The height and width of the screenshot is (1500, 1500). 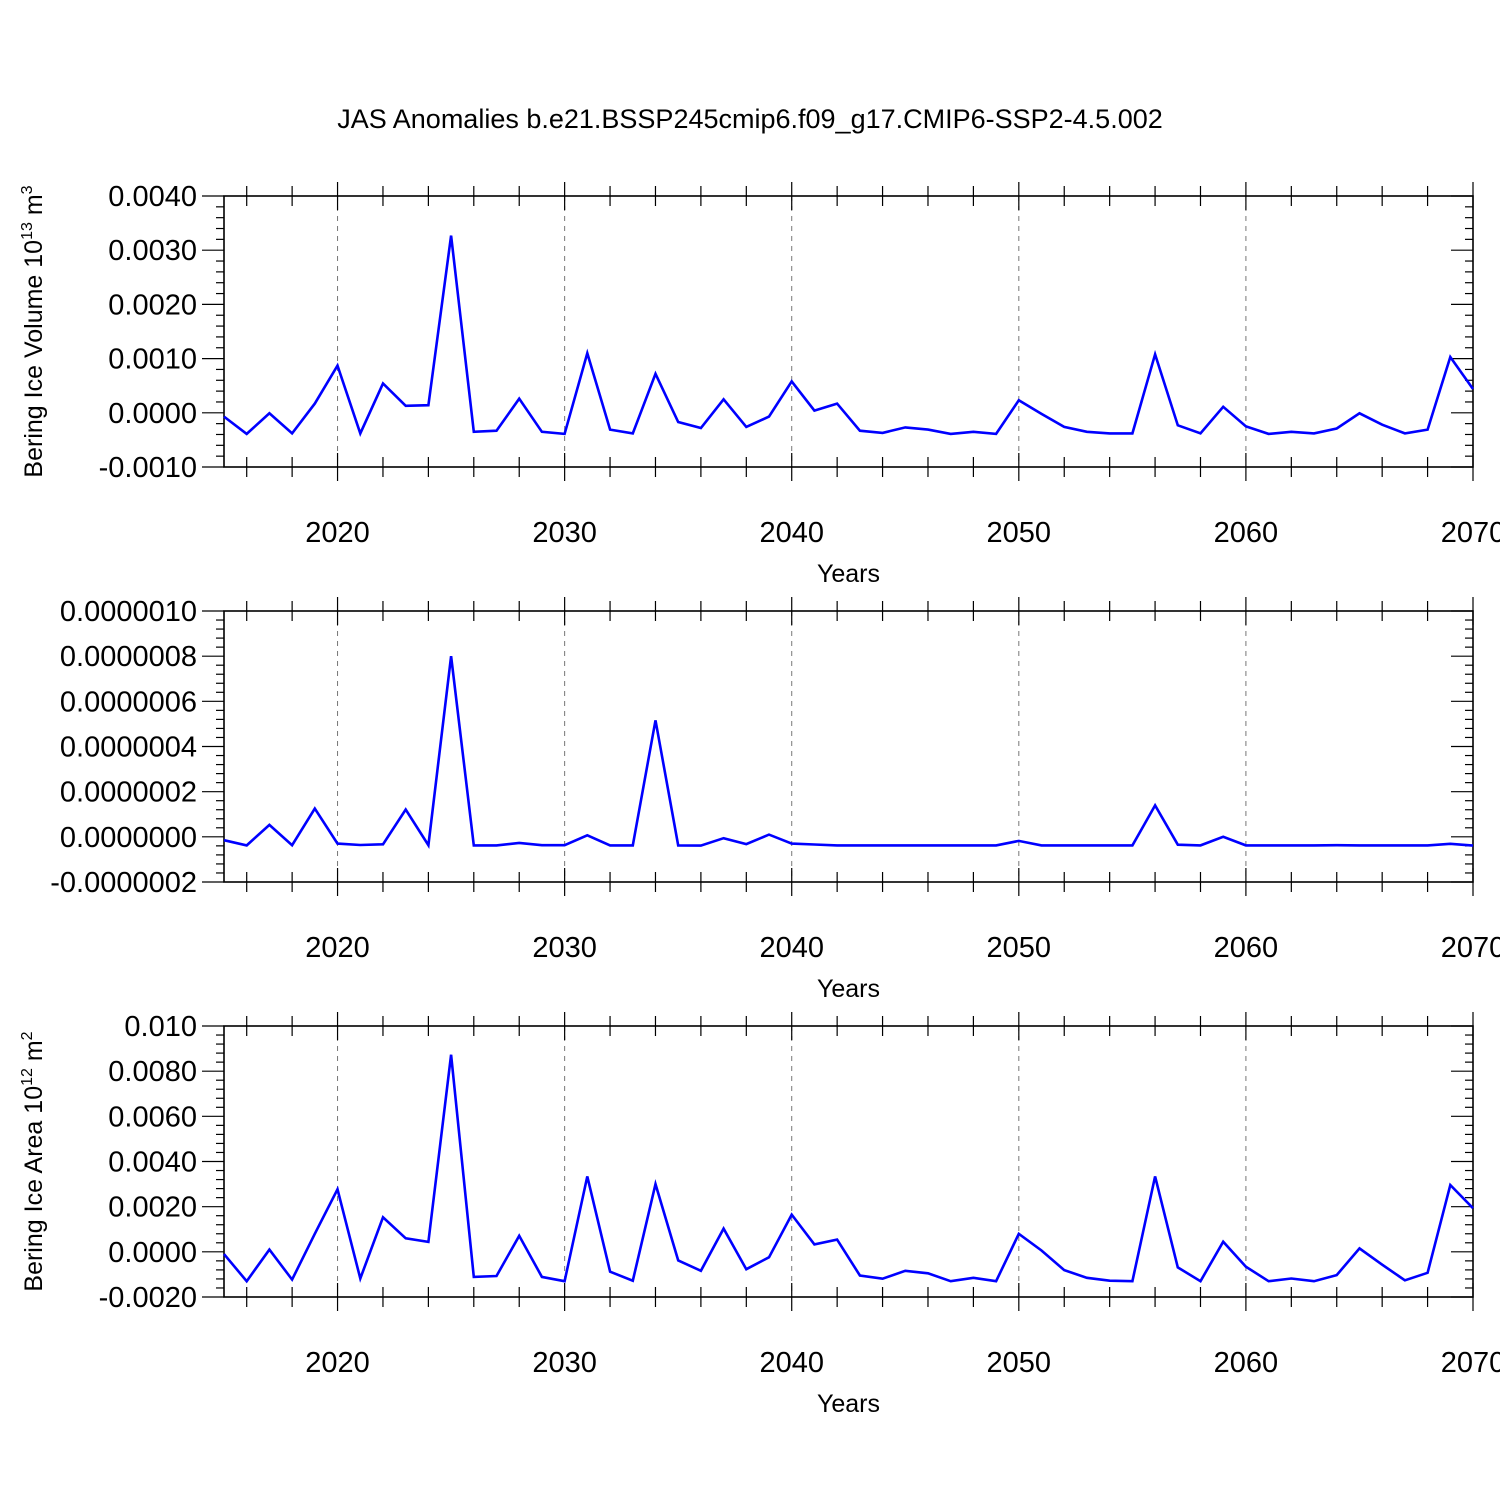 I want to click on y-axis-title: Bering Ice Area 1012 m2, so click(x=33, y=1161).